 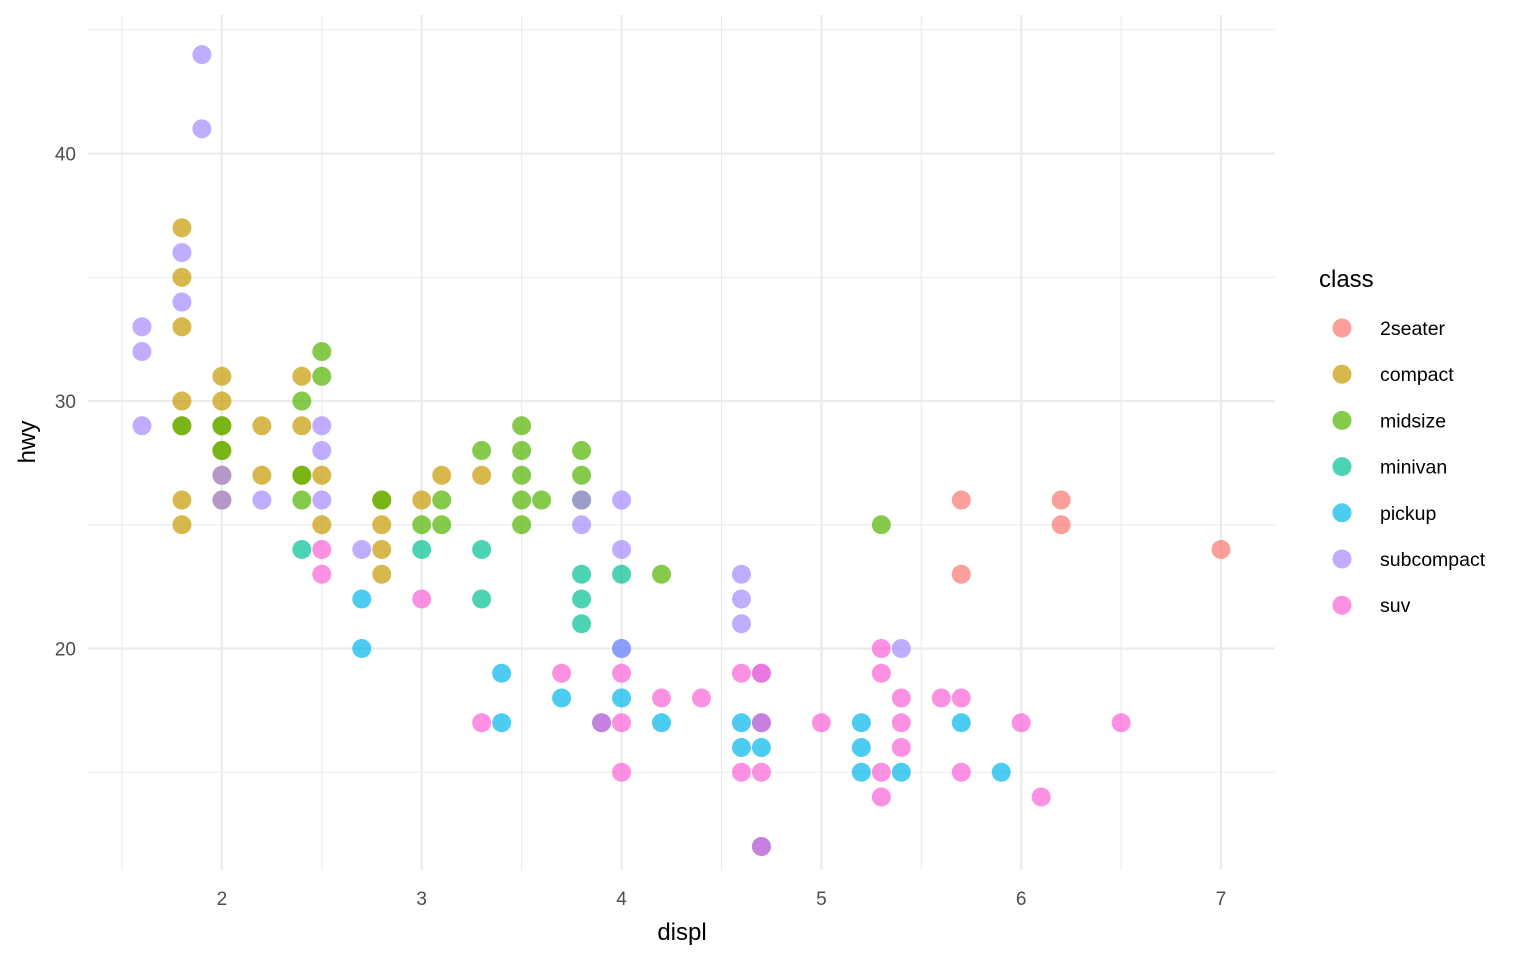 What do you see at coordinates (1413, 468) in the screenshot?
I see `legend-label-minivan: minivan` at bounding box center [1413, 468].